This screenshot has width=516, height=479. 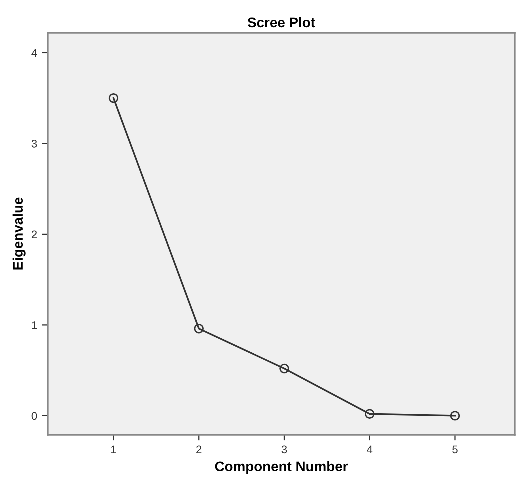 I want to click on y-tick-label: 4, so click(x=35, y=53).